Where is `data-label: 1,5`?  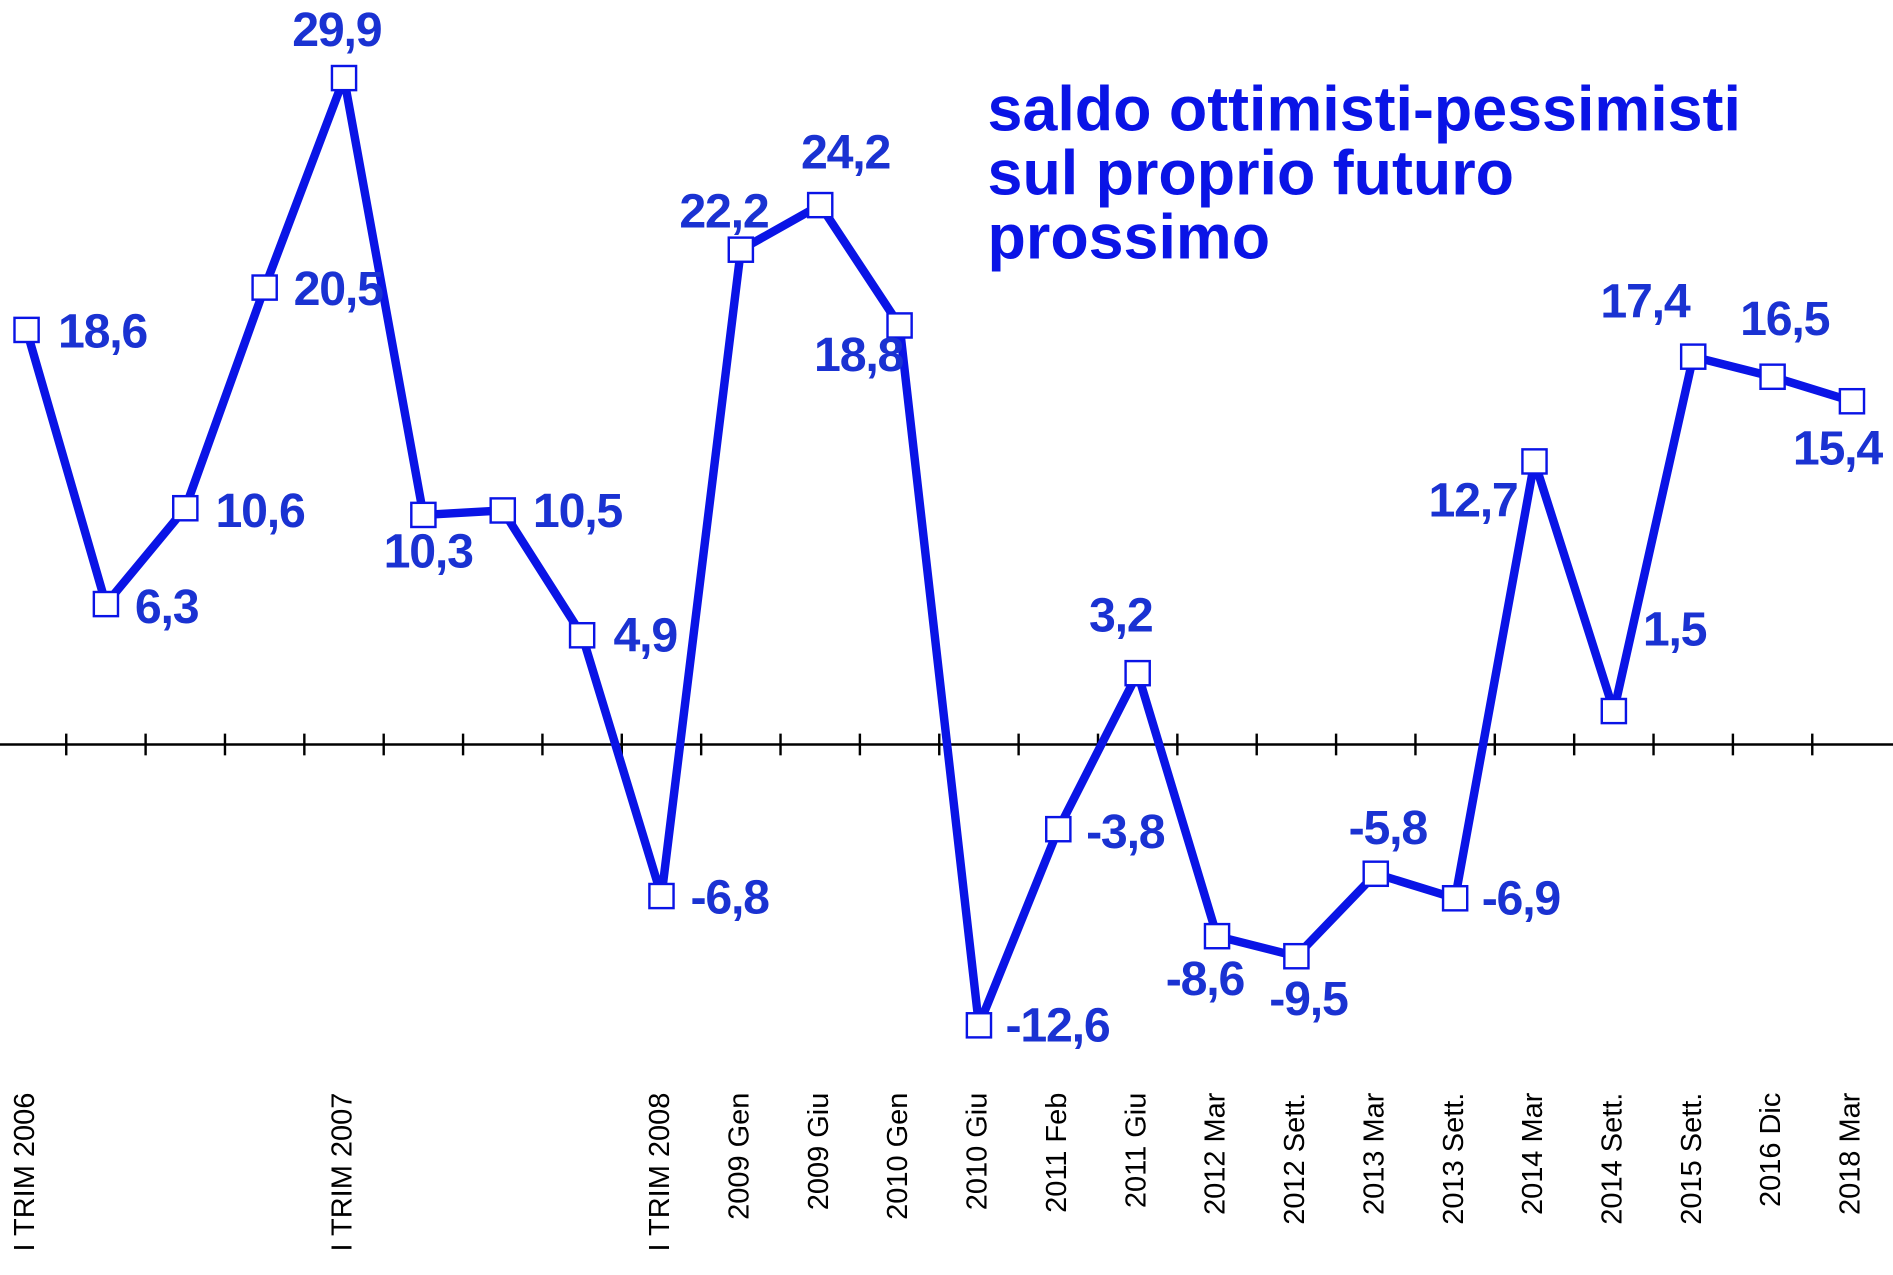
data-label: 1,5 is located at coordinates (1675, 629).